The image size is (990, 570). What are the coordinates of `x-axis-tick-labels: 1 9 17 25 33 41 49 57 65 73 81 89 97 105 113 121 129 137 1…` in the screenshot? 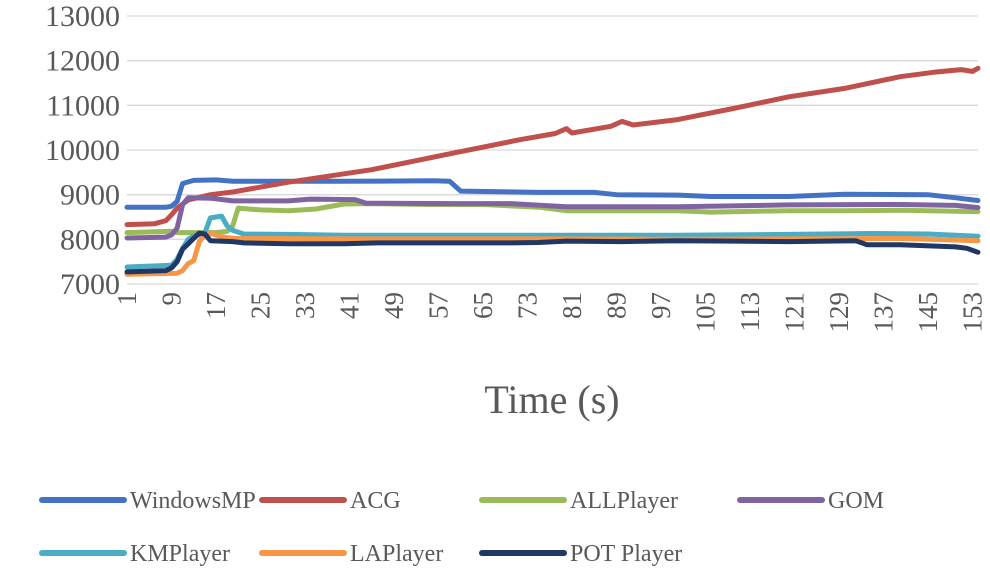 It's located at (549, 312).